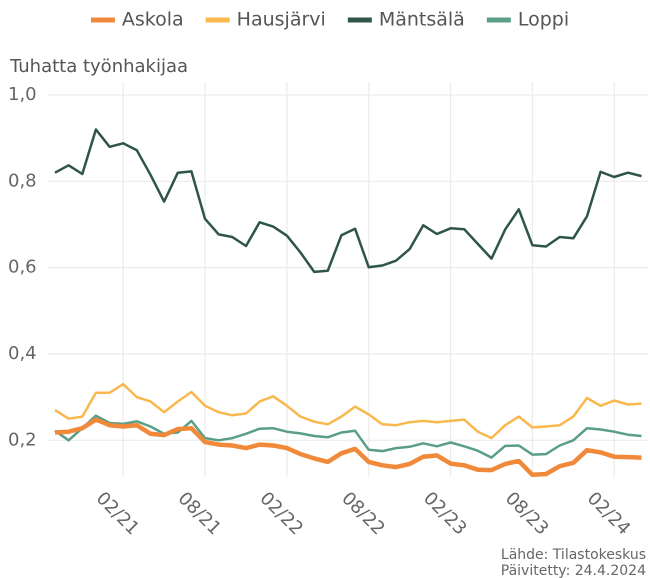  What do you see at coordinates (422, 20) in the screenshot?
I see `legend-label: Mäntsälä` at bounding box center [422, 20].